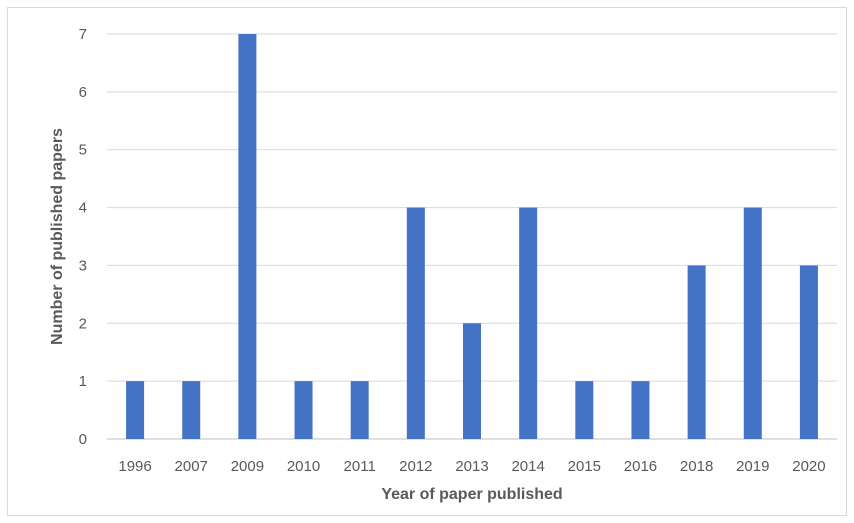 The image size is (854, 523). What do you see at coordinates (584, 410) in the screenshot?
I see `bar-2015` at bounding box center [584, 410].